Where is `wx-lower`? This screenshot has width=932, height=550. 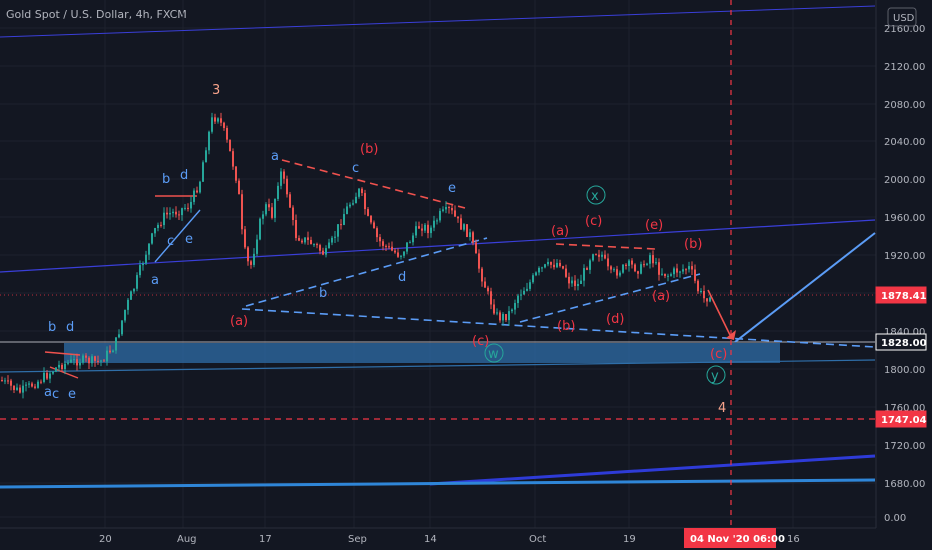
wx-lower is located at coordinates (558, 328).